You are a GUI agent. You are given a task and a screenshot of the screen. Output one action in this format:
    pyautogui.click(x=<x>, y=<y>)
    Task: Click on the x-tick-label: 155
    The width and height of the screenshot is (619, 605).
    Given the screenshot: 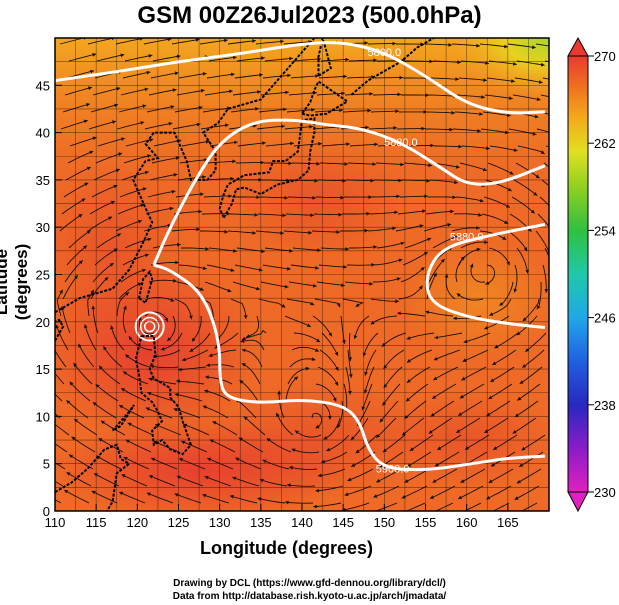 What is the action you would take?
    pyautogui.click(x=426, y=522)
    